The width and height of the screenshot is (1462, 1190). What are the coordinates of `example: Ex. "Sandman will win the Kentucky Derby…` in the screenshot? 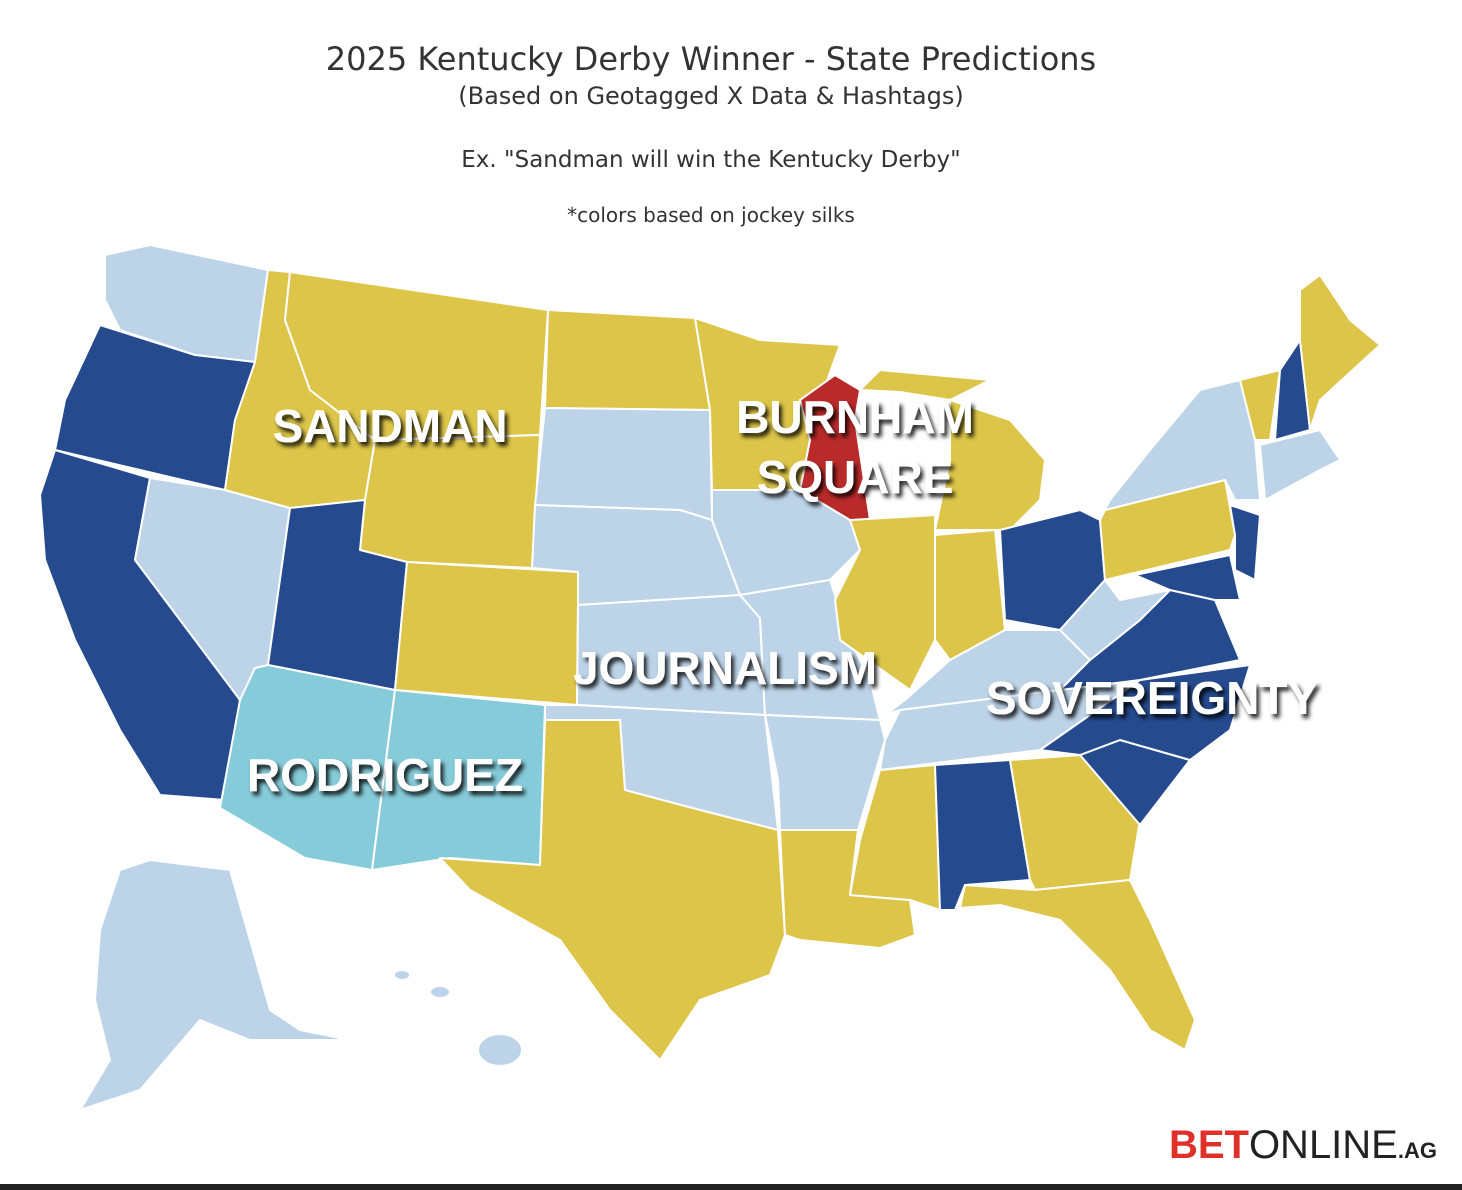 It's located at (710, 160).